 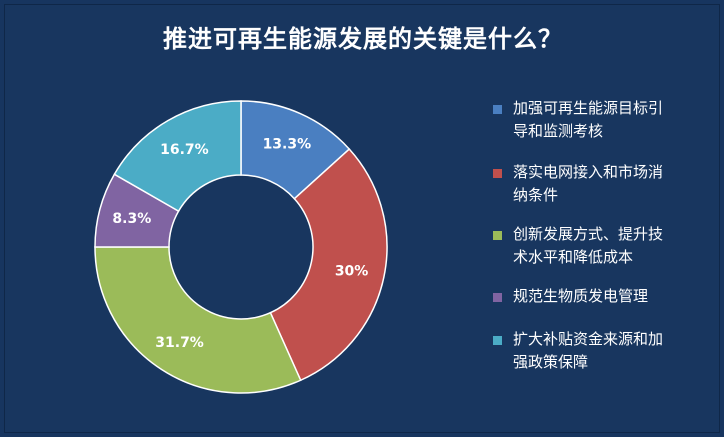 What do you see at coordinates (184, 150) in the screenshot?
I see `data-label-5: 16.7%` at bounding box center [184, 150].